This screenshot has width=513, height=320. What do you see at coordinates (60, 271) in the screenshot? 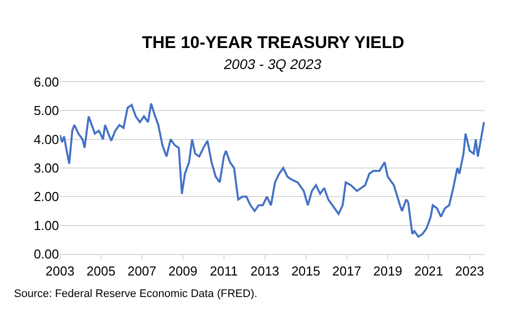
I see `x-tick-label: 2003` at bounding box center [60, 271].